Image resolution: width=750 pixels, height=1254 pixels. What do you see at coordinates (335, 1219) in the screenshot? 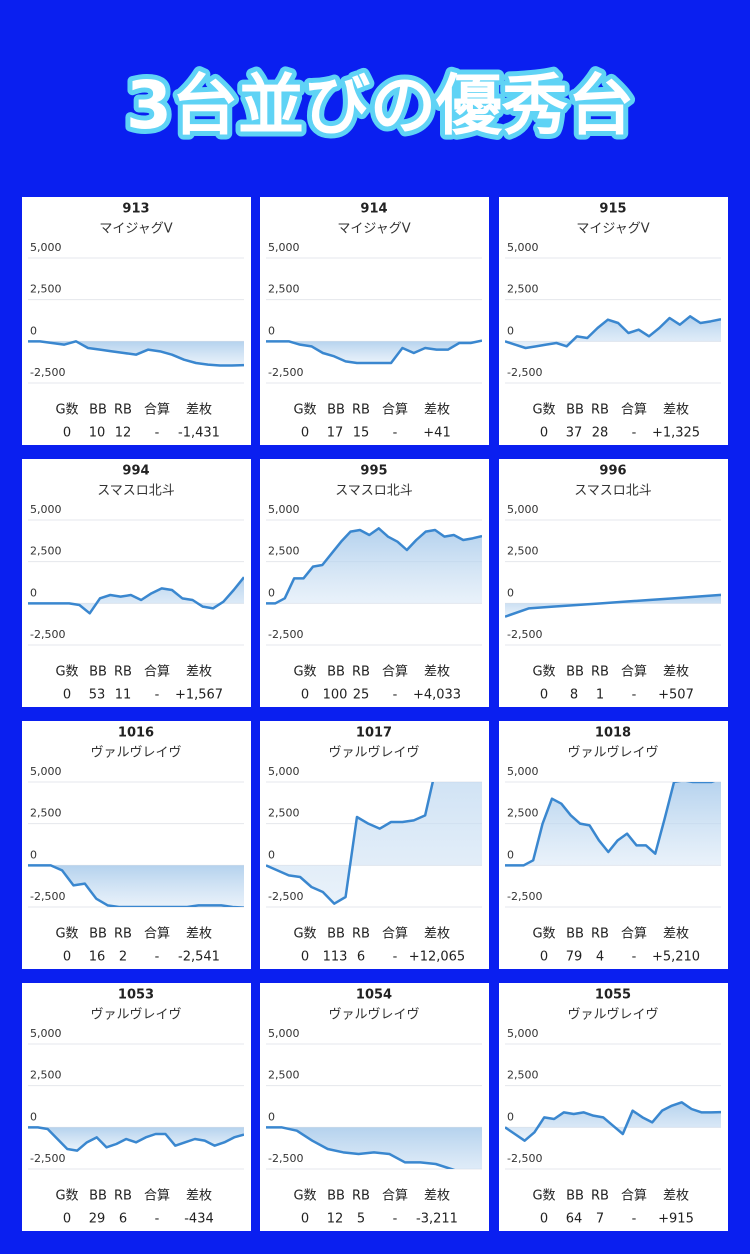
I see `stats-value: 12` at bounding box center [335, 1219].